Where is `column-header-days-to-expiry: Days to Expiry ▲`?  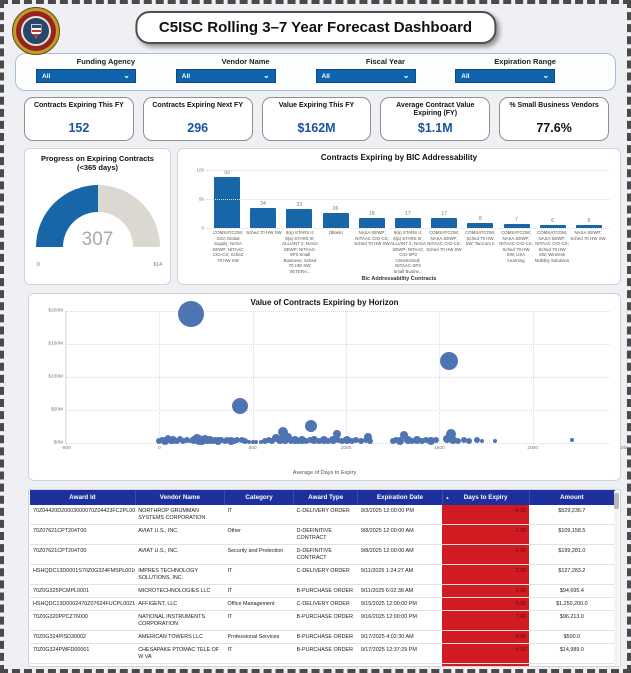 column-header-days-to-expiry: Days to Expiry ▲ is located at coordinates (486, 497).